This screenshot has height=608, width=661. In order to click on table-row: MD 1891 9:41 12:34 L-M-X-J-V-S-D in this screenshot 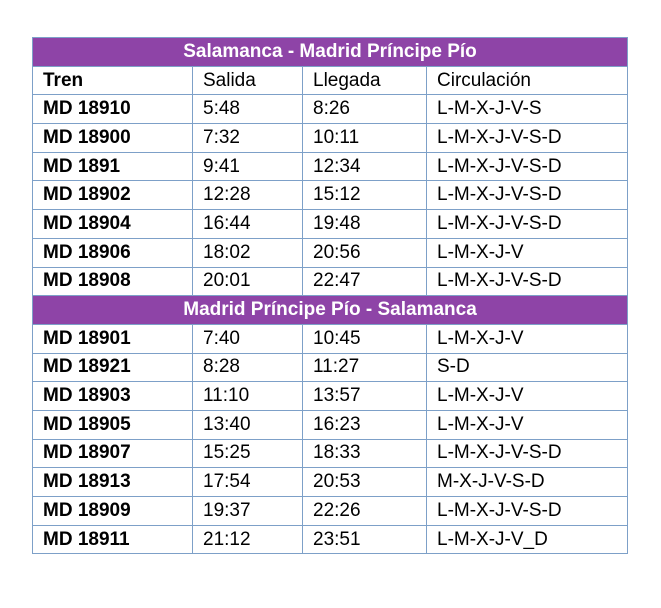, I will do `click(330, 166)`.